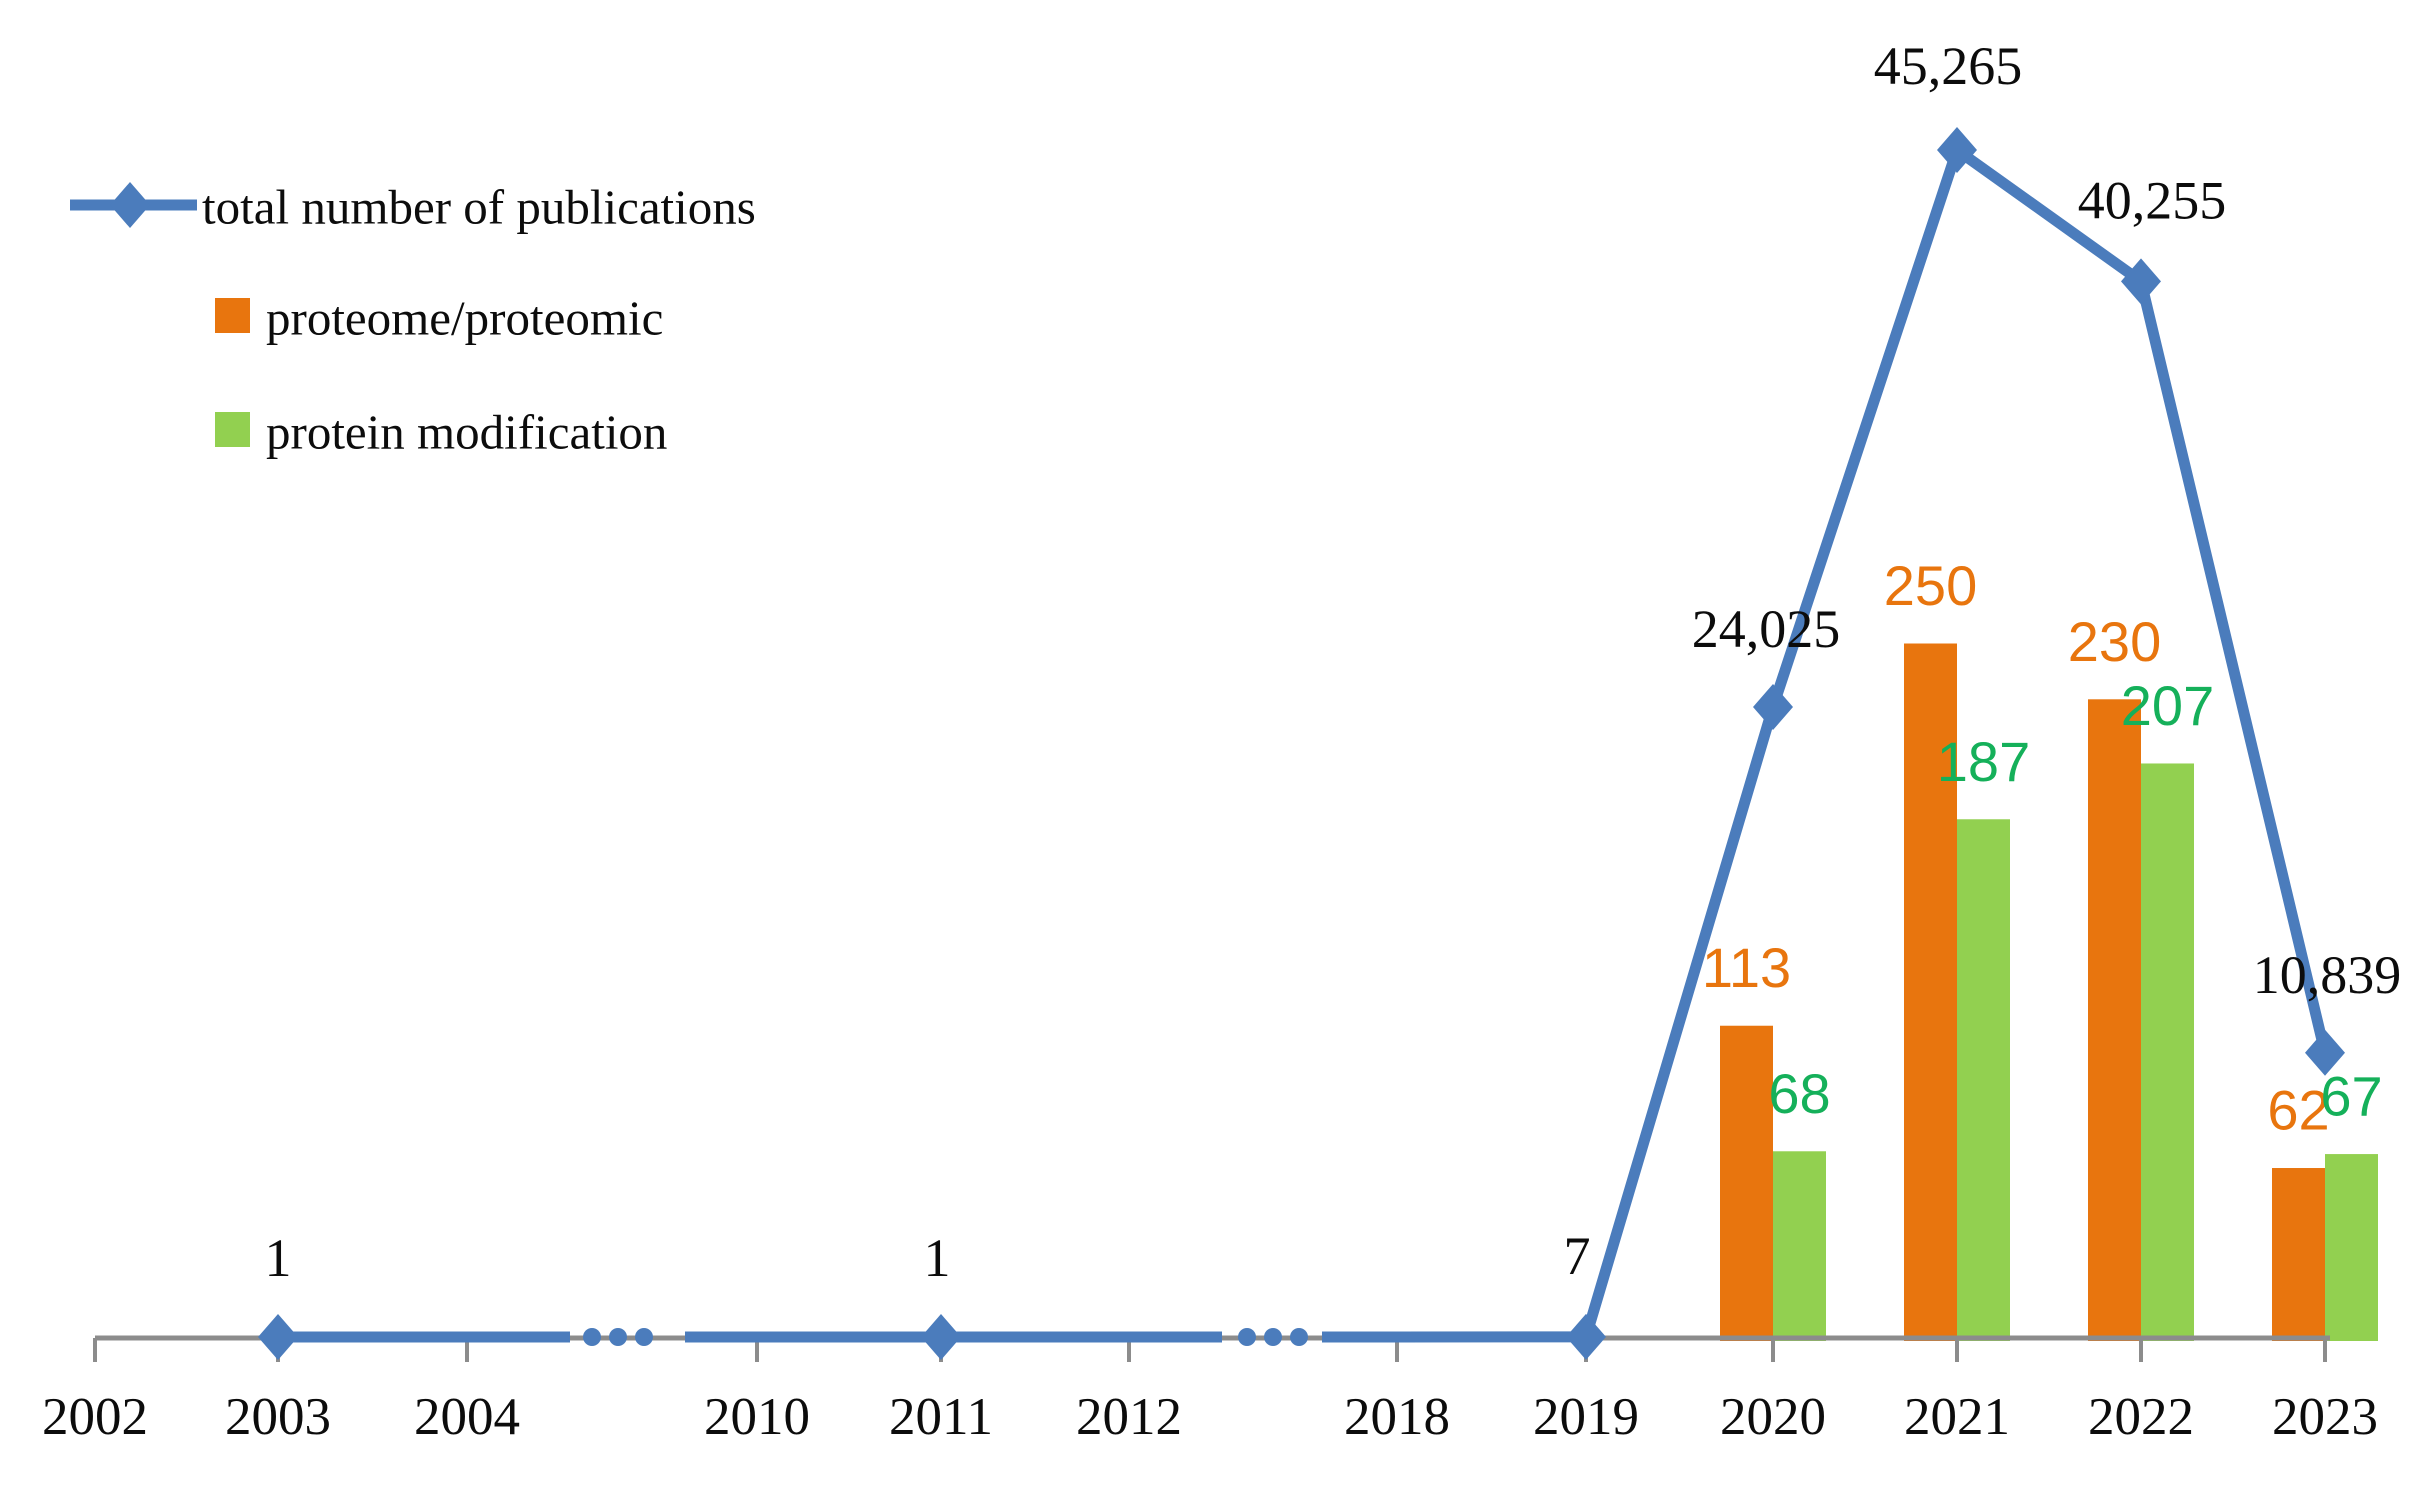 The image size is (2418, 1490). Describe the element at coordinates (2167, 705) in the screenshot. I see `bar-value-label-modification-2022: 207` at that location.